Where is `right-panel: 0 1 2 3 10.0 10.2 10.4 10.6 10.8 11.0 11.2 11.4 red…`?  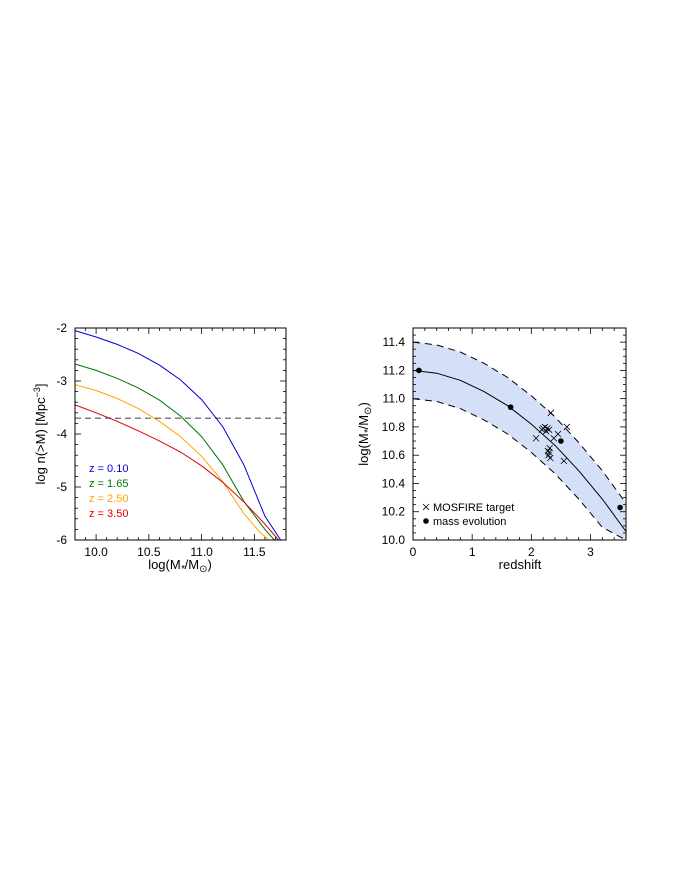
right-panel: 0 1 2 3 10.0 10.2 10.4 10.6 10.8 11.0 11.2 11.4 red… is located at coordinates (491, 449).